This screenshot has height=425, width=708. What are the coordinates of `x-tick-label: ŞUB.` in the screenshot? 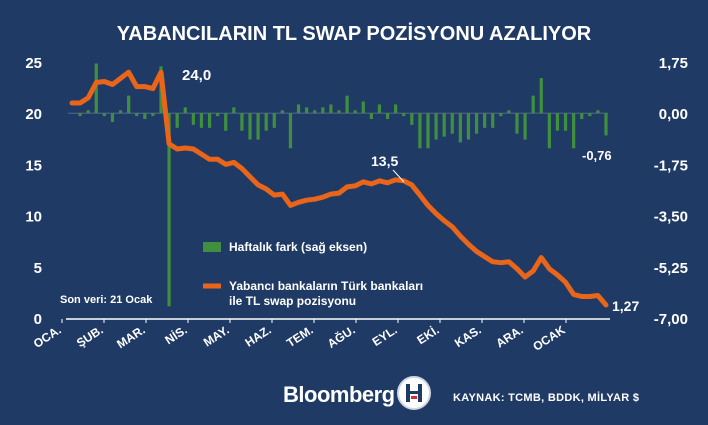 It's located at (90, 336).